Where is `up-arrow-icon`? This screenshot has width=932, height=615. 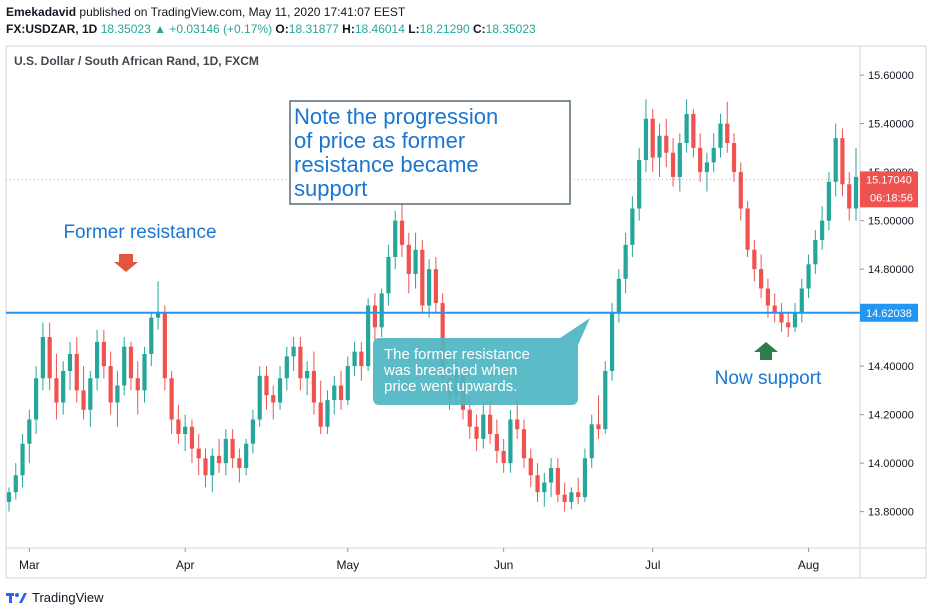 up-arrow-icon is located at coordinates (766, 351).